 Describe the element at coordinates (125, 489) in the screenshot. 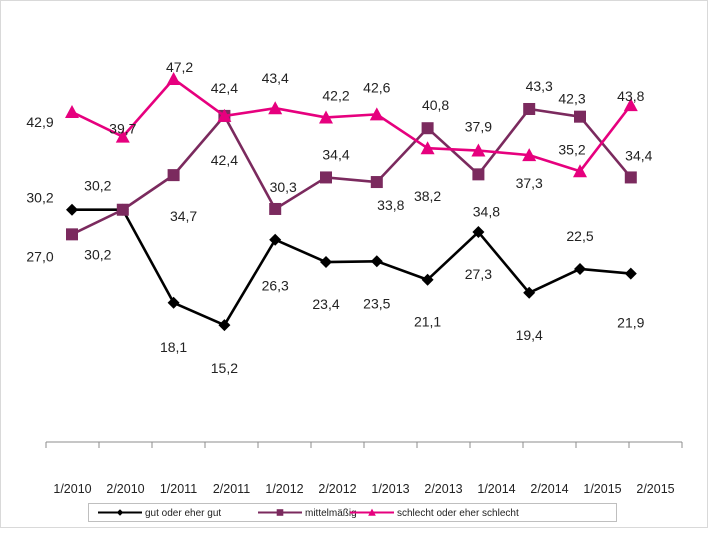

I see `x-tick-label: 2/2010` at that location.